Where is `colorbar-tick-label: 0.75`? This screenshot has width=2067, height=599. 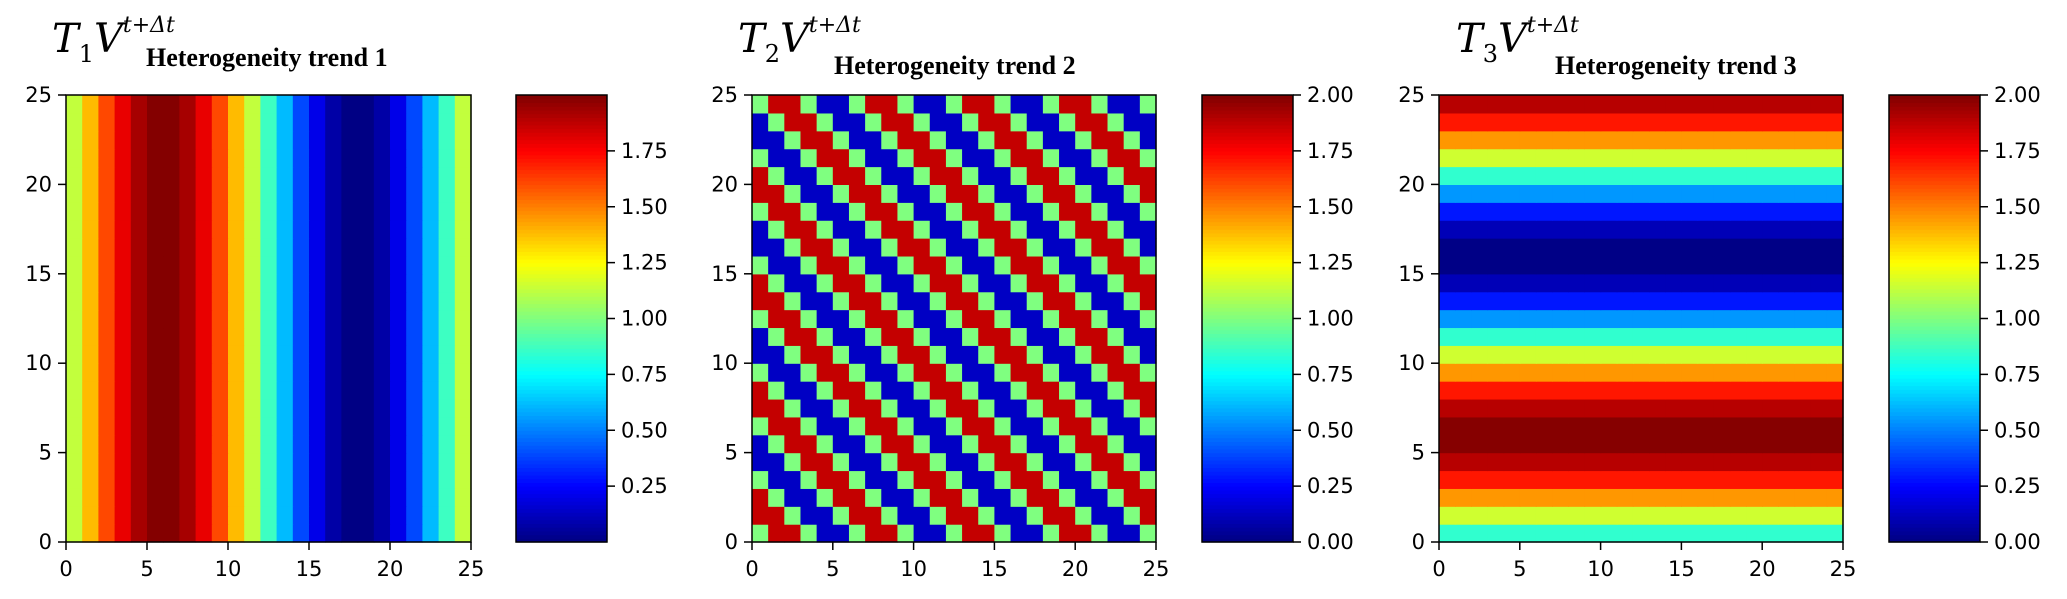 colorbar-tick-label: 0.75 is located at coordinates (644, 374).